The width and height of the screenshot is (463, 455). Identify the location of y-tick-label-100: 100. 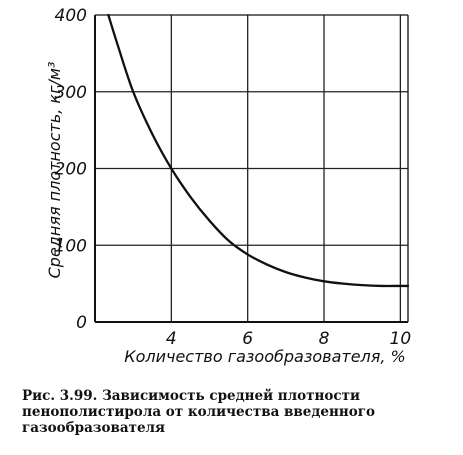
(71, 246).